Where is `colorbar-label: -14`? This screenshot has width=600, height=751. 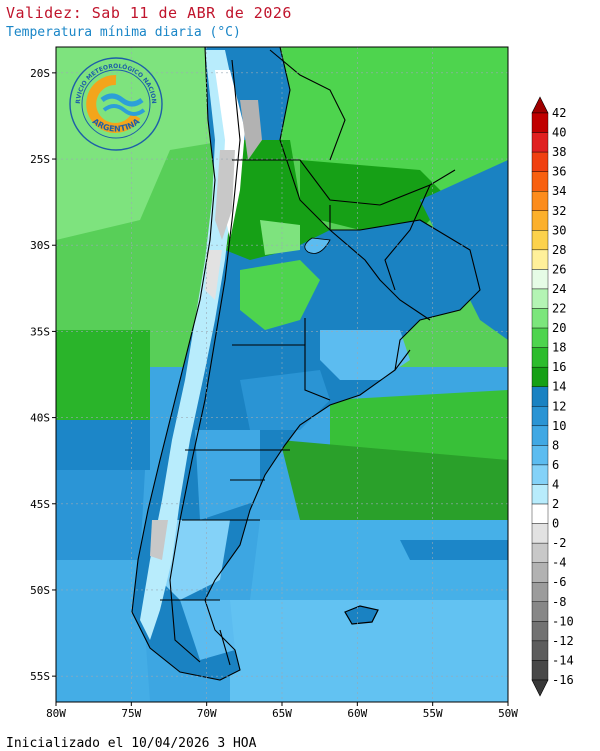
colorbar-label: -14 is located at coordinates (563, 660).